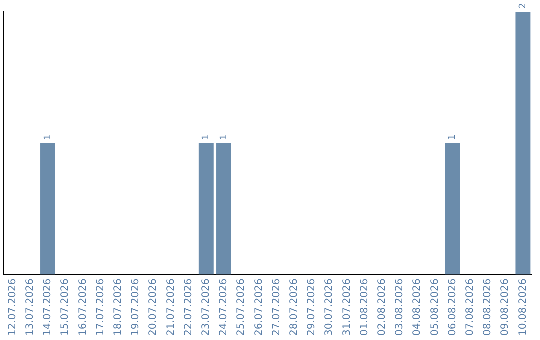  I want to click on x-tick-label: 29.07.2026, so click(312, 307).